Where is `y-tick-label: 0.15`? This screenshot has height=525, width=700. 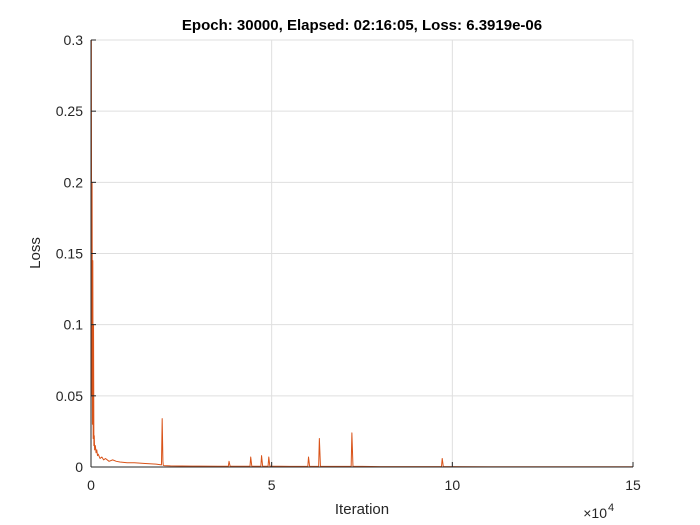
y-tick-label: 0.15 is located at coordinates (69, 254).